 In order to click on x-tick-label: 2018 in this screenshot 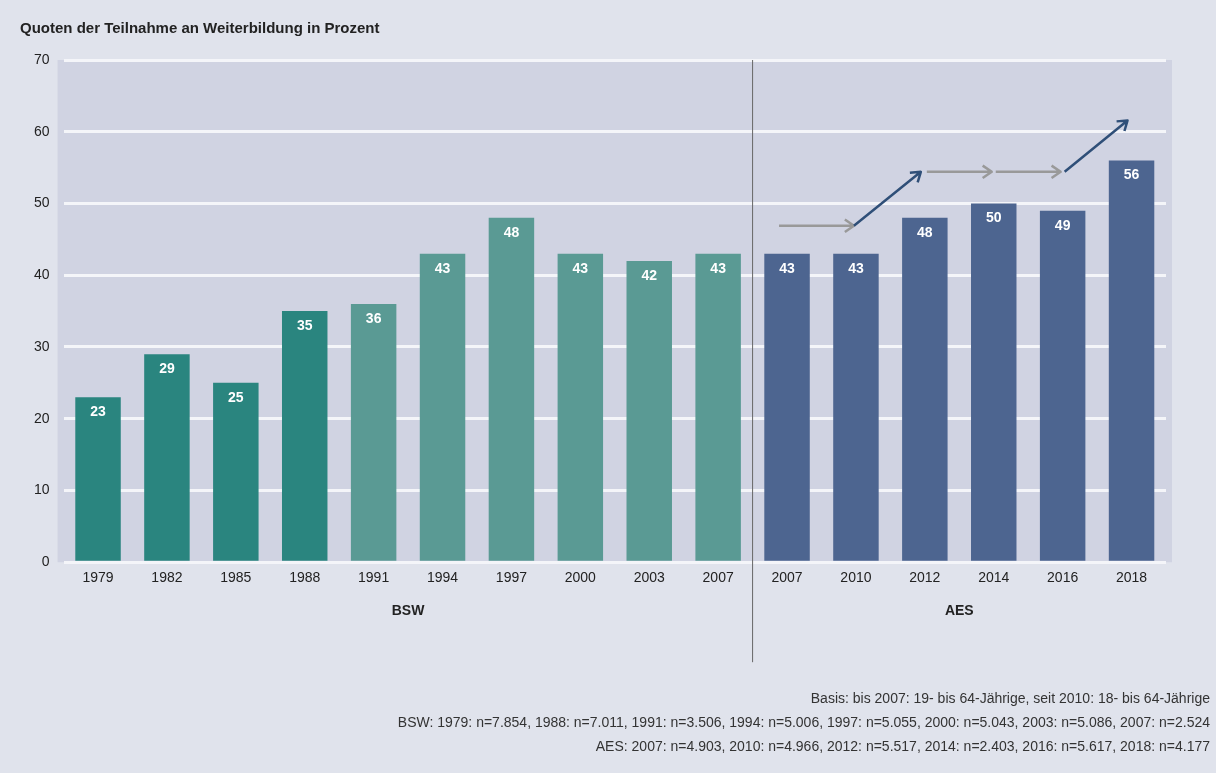, I will do `click(1131, 577)`.